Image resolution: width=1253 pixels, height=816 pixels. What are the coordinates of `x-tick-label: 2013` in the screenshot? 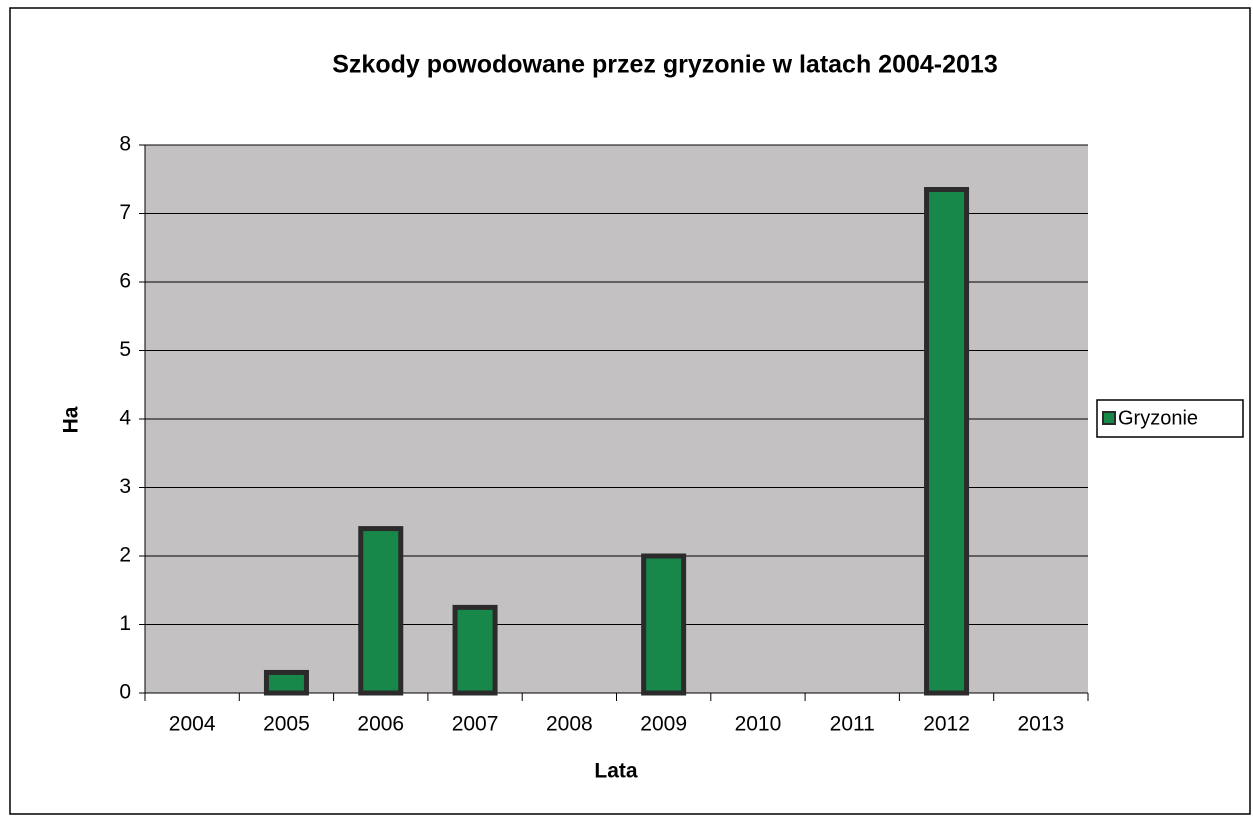 It's located at (1040, 724).